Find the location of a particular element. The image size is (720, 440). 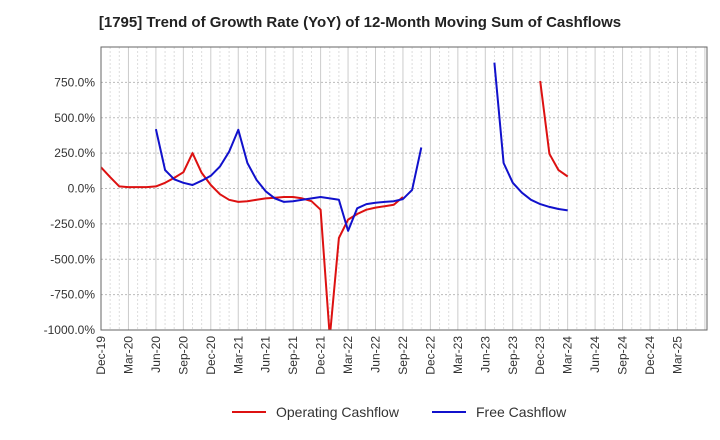

y-tick-label: -750.0% is located at coordinates (72, 295).